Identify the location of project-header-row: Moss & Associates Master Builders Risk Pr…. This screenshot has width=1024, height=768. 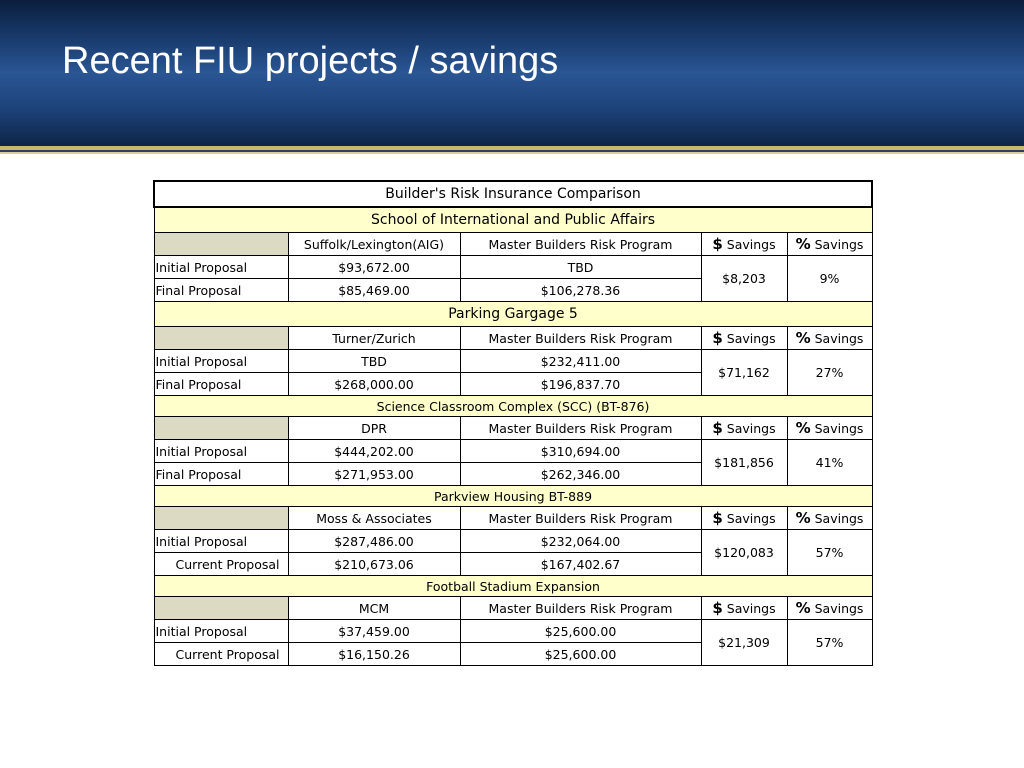
(513, 518).